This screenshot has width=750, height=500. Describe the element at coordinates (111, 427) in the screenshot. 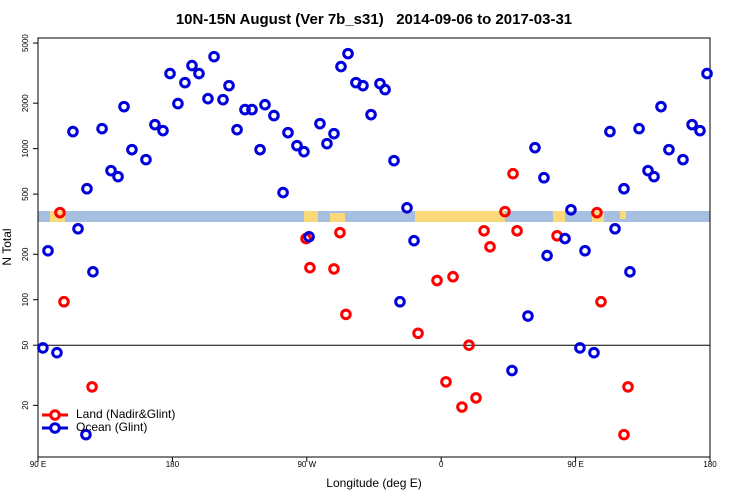

I see `legend-label: Ocean (Glint)` at that location.